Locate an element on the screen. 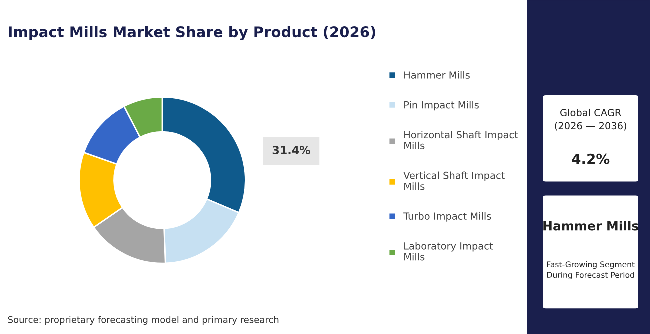  legend-label: Horizontal Shaft Impact Mills is located at coordinates (461, 140).